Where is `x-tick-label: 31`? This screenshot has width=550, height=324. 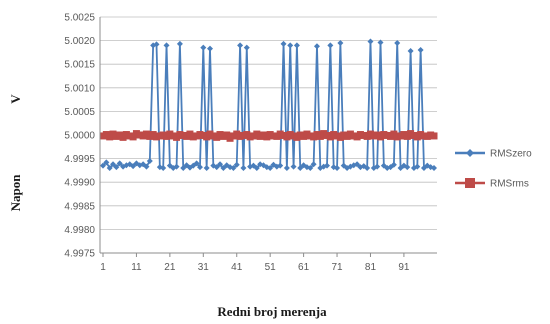
x-tick-label: 31 is located at coordinates (204, 267).